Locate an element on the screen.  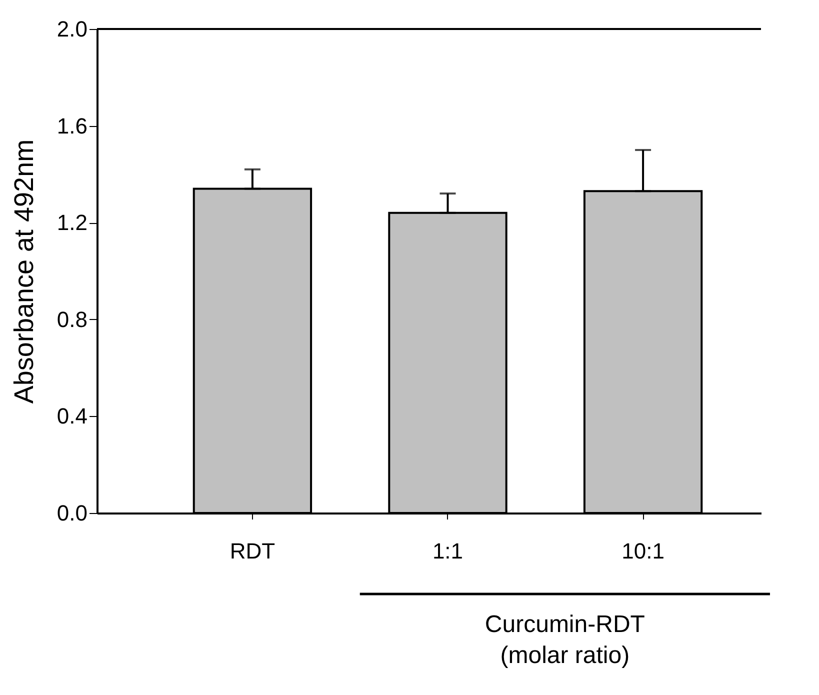
y-tick-label: 1.2 is located at coordinates (72, 223).